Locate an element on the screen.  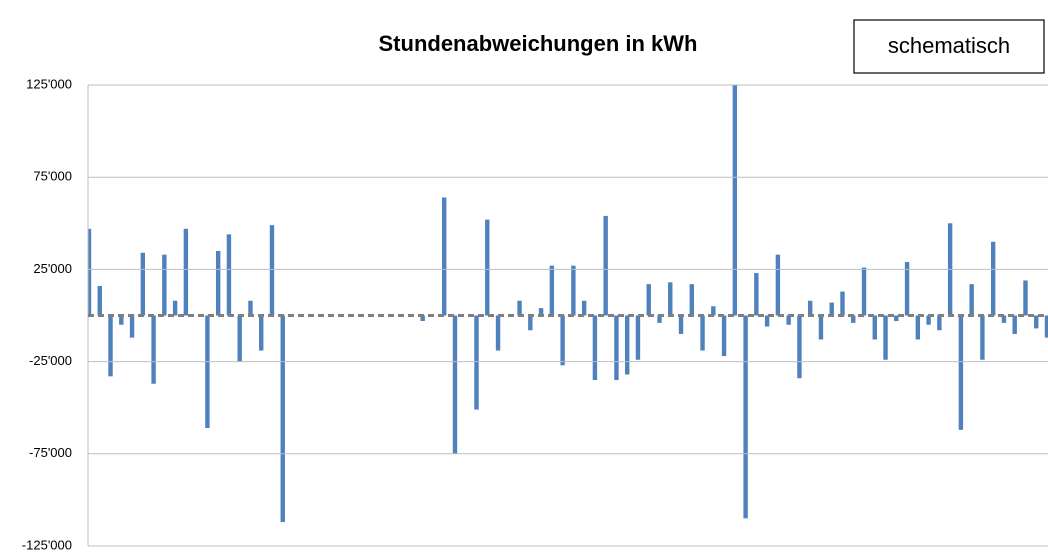
annotation: schematisch is located at coordinates (949, 45).